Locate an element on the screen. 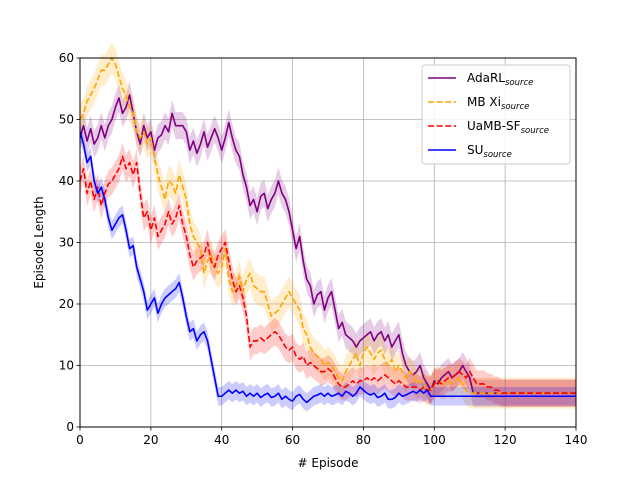  y-tick-label: 20 is located at coordinates (66, 304).